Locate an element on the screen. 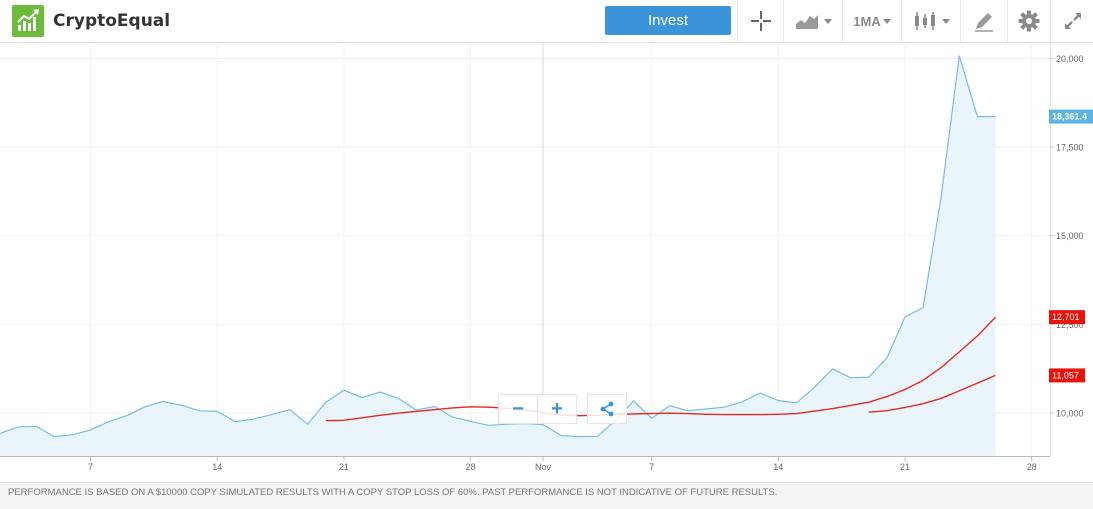  fullscreen-button is located at coordinates (1071, 21).